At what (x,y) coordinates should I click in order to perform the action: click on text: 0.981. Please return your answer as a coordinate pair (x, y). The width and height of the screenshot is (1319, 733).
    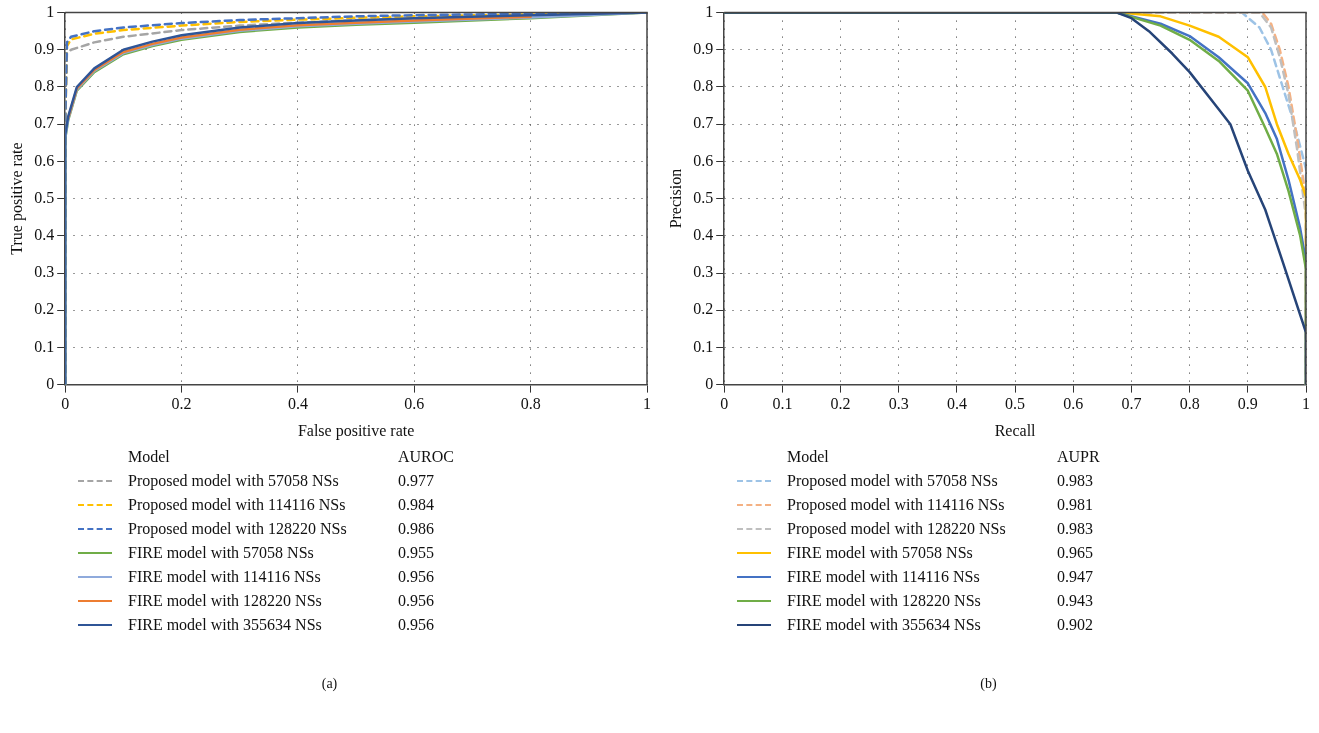
    Looking at the image, I should click on (1075, 505).